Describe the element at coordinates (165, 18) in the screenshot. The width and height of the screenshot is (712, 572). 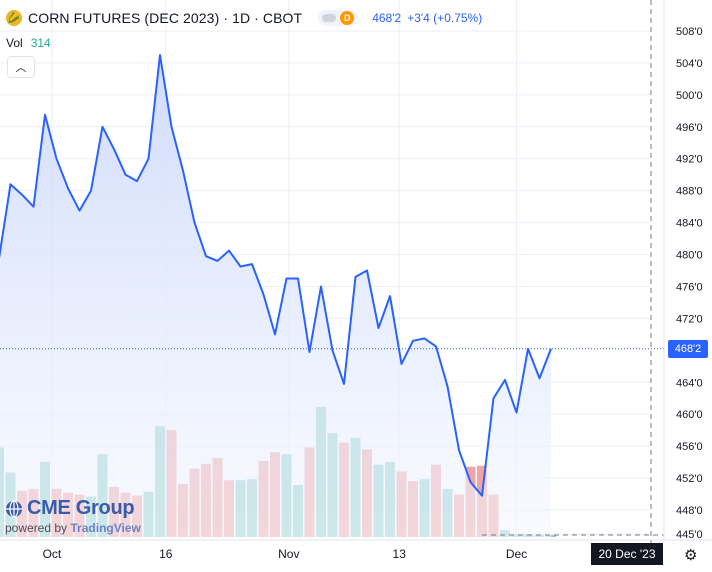
I see `symbol-title: CORN FUTURES (DEC 2023) · 1D · CBOT` at that location.